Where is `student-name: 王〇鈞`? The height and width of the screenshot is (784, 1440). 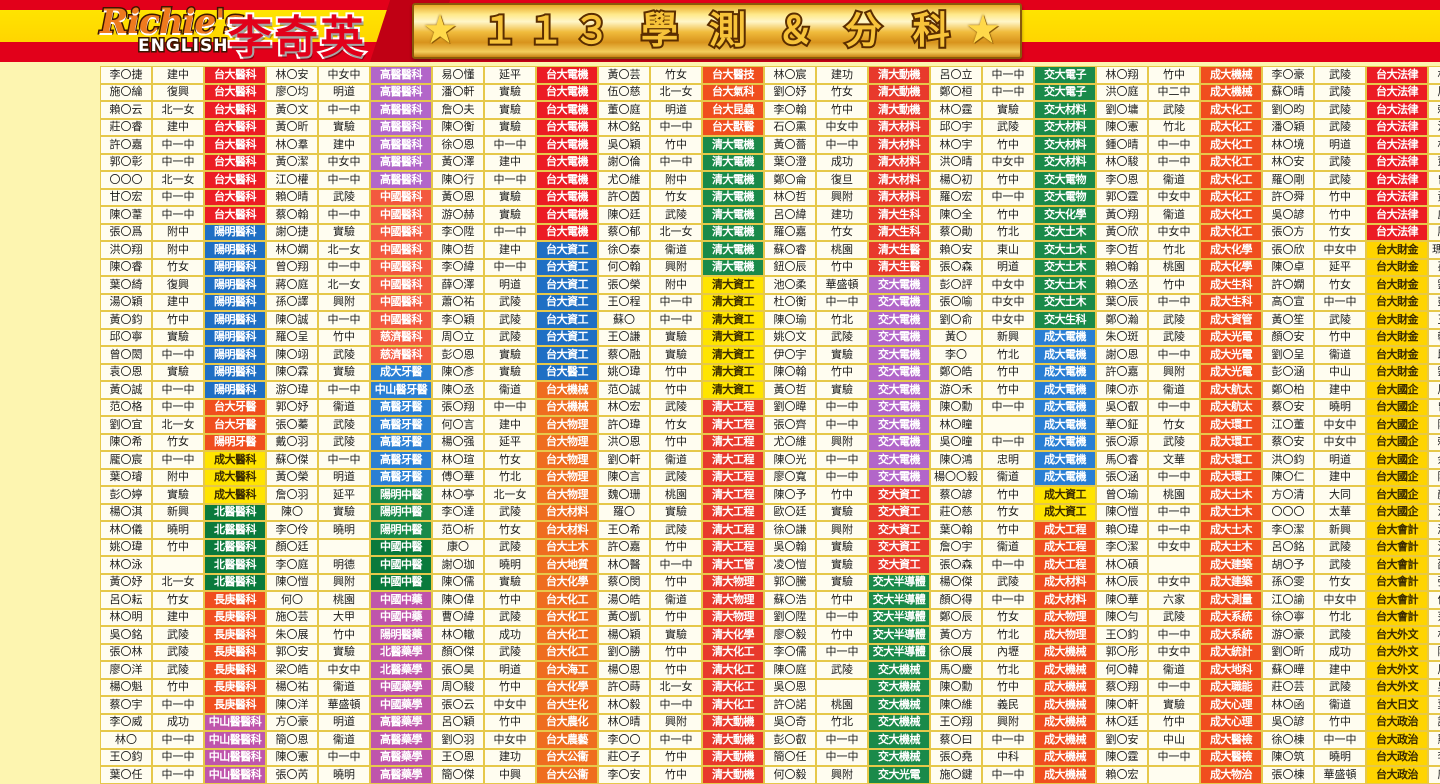
student-name: 王〇鈞 is located at coordinates (1122, 635).